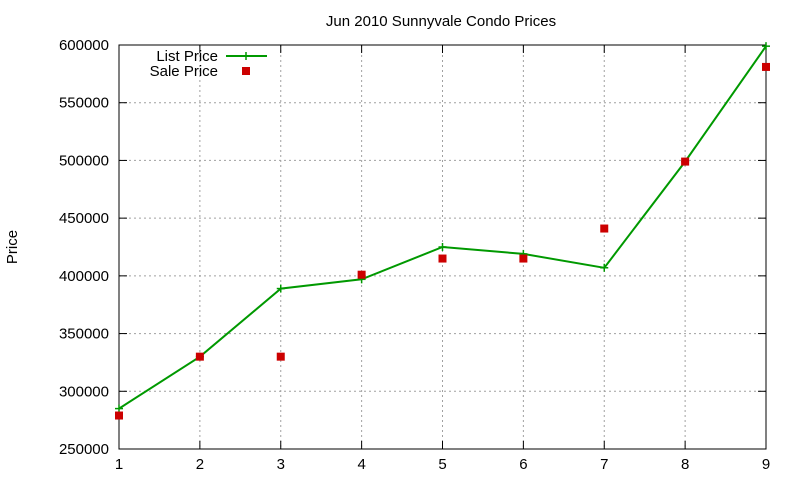 This screenshot has width=800, height=480. What do you see at coordinates (200, 464) in the screenshot?
I see `x-tick-label: 2` at bounding box center [200, 464].